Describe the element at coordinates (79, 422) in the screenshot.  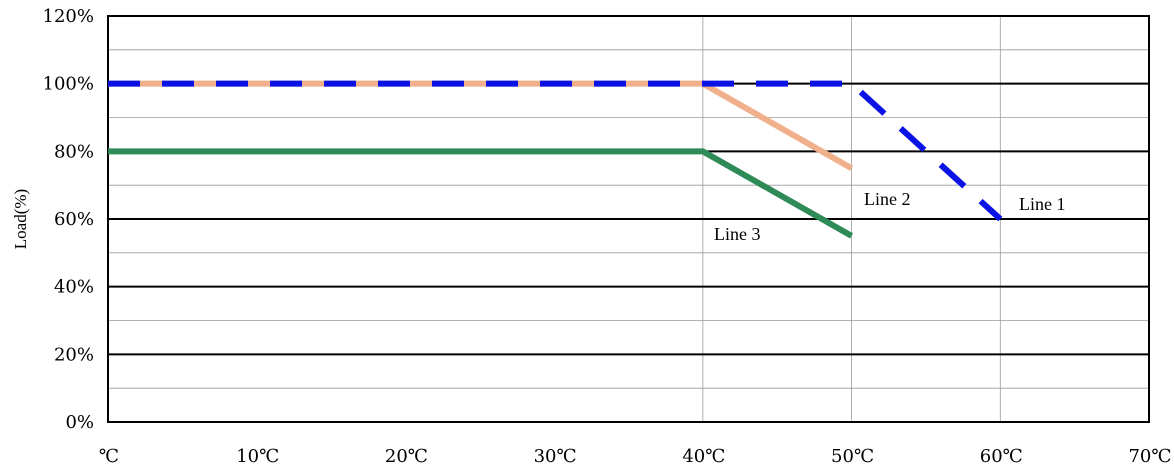
I see `y-tick-label: 0%` at that location.